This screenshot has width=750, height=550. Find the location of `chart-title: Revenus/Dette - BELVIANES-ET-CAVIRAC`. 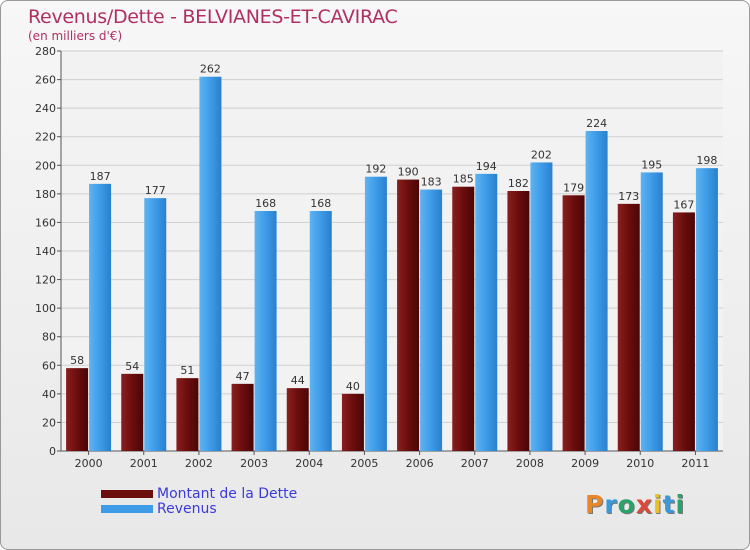

chart-title: Revenus/Dette - BELVIANES-ET-CAVIRAC is located at coordinates (213, 17).